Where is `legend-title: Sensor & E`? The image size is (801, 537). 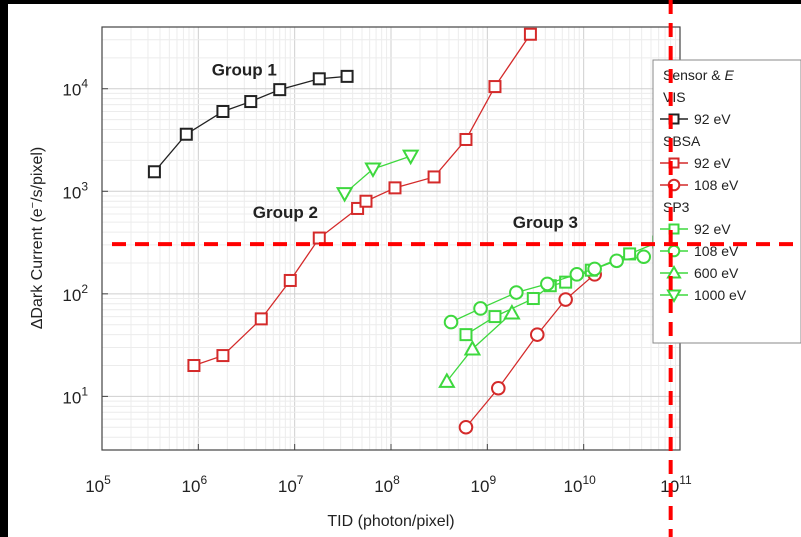
legend-title: Sensor & E is located at coordinates (698, 75).